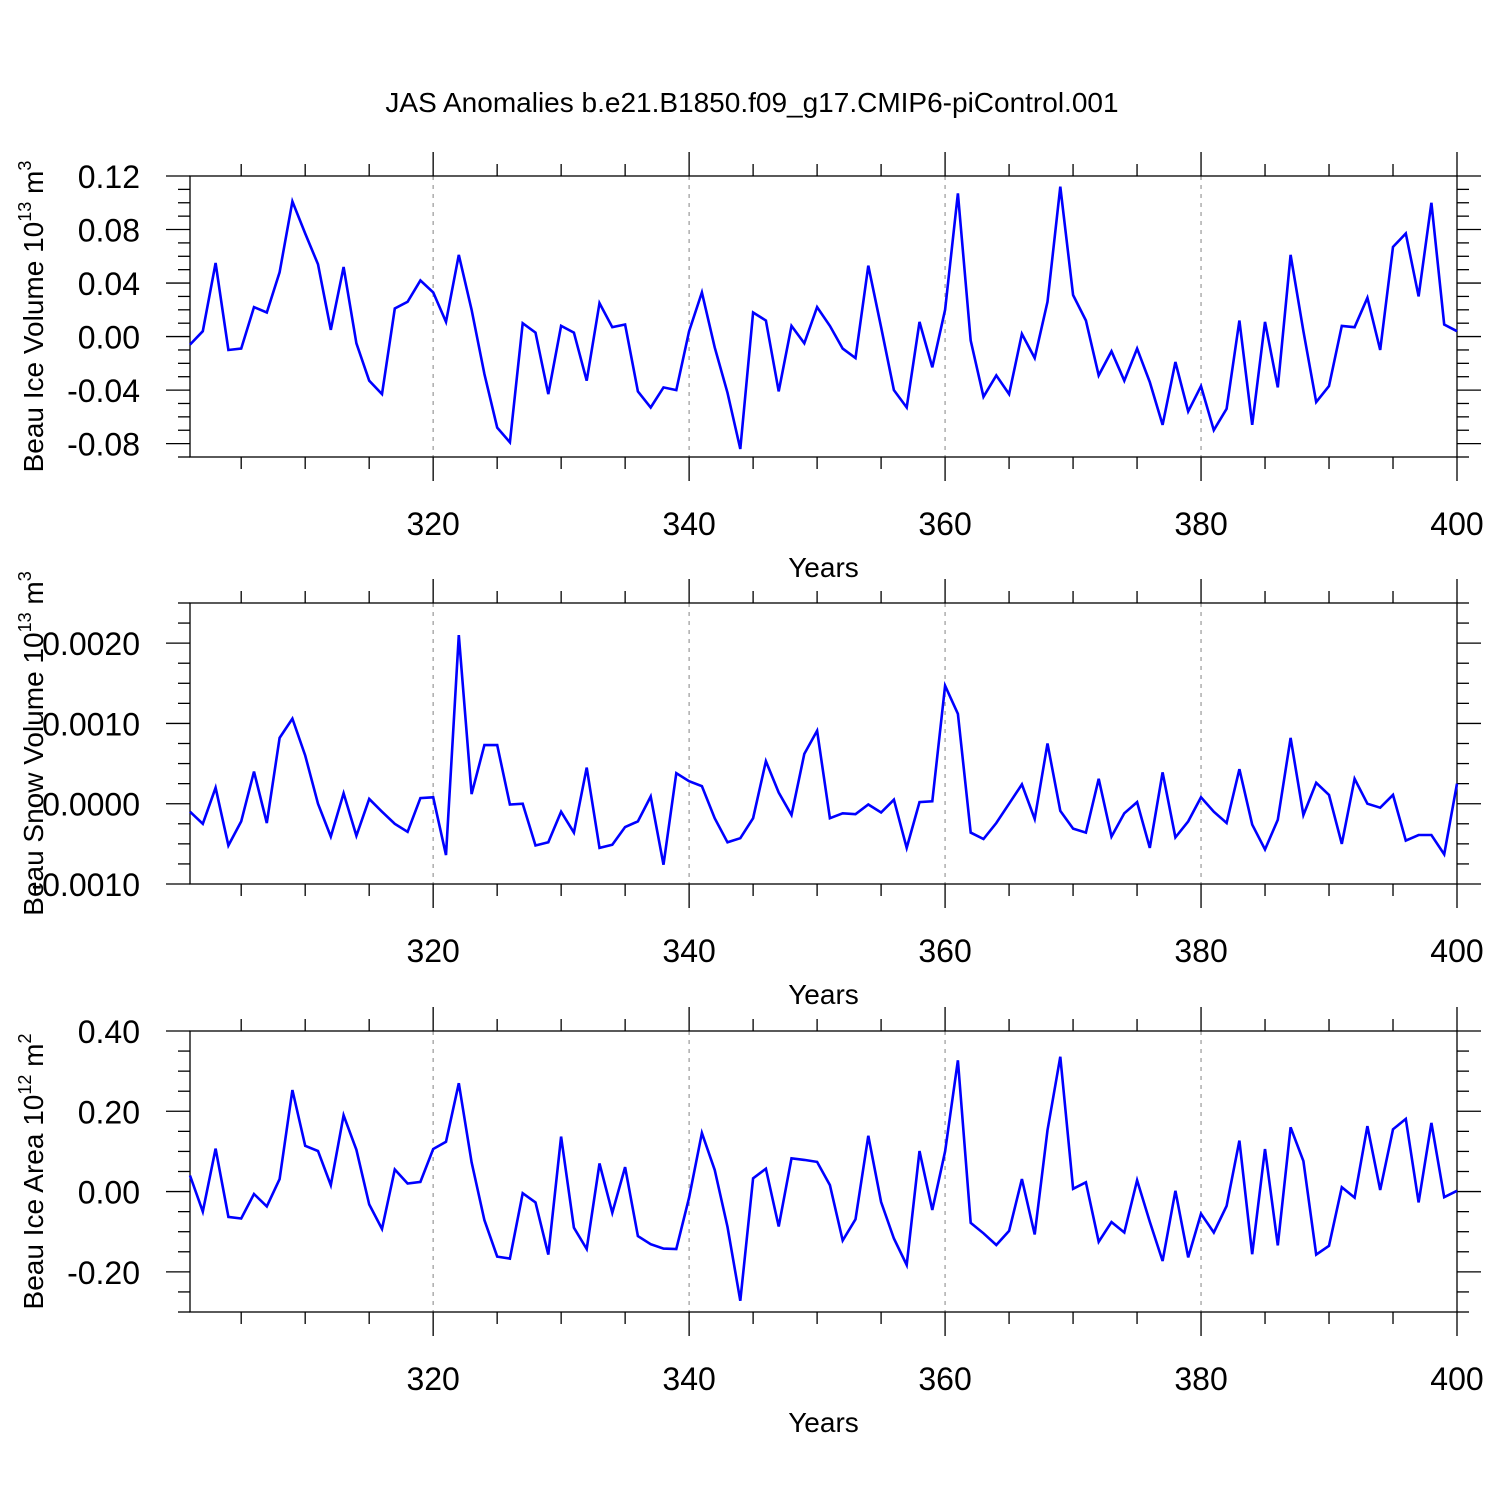  I want to click on y-axis-title: Beau Ice Volume 1013 m3, so click(32, 317).